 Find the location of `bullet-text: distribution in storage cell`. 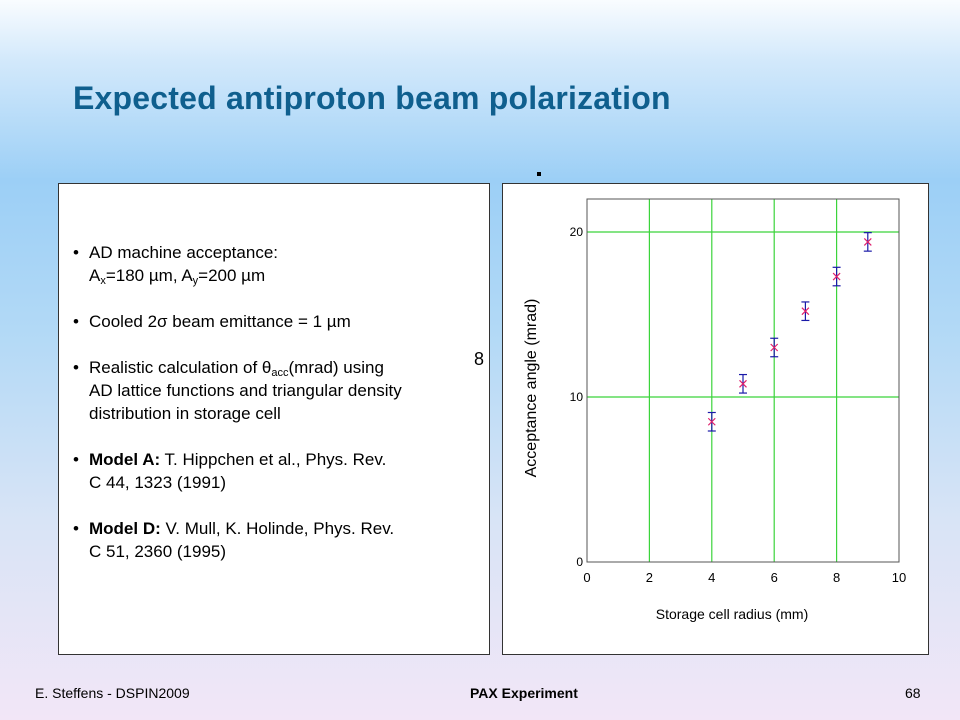

bullet-text: distribution in storage cell is located at coordinates (185, 413).